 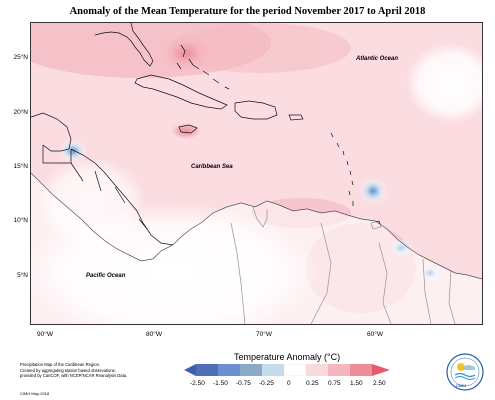 I want to click on label-atlantic-ocean: Atlantic Ocean, so click(x=377, y=59).